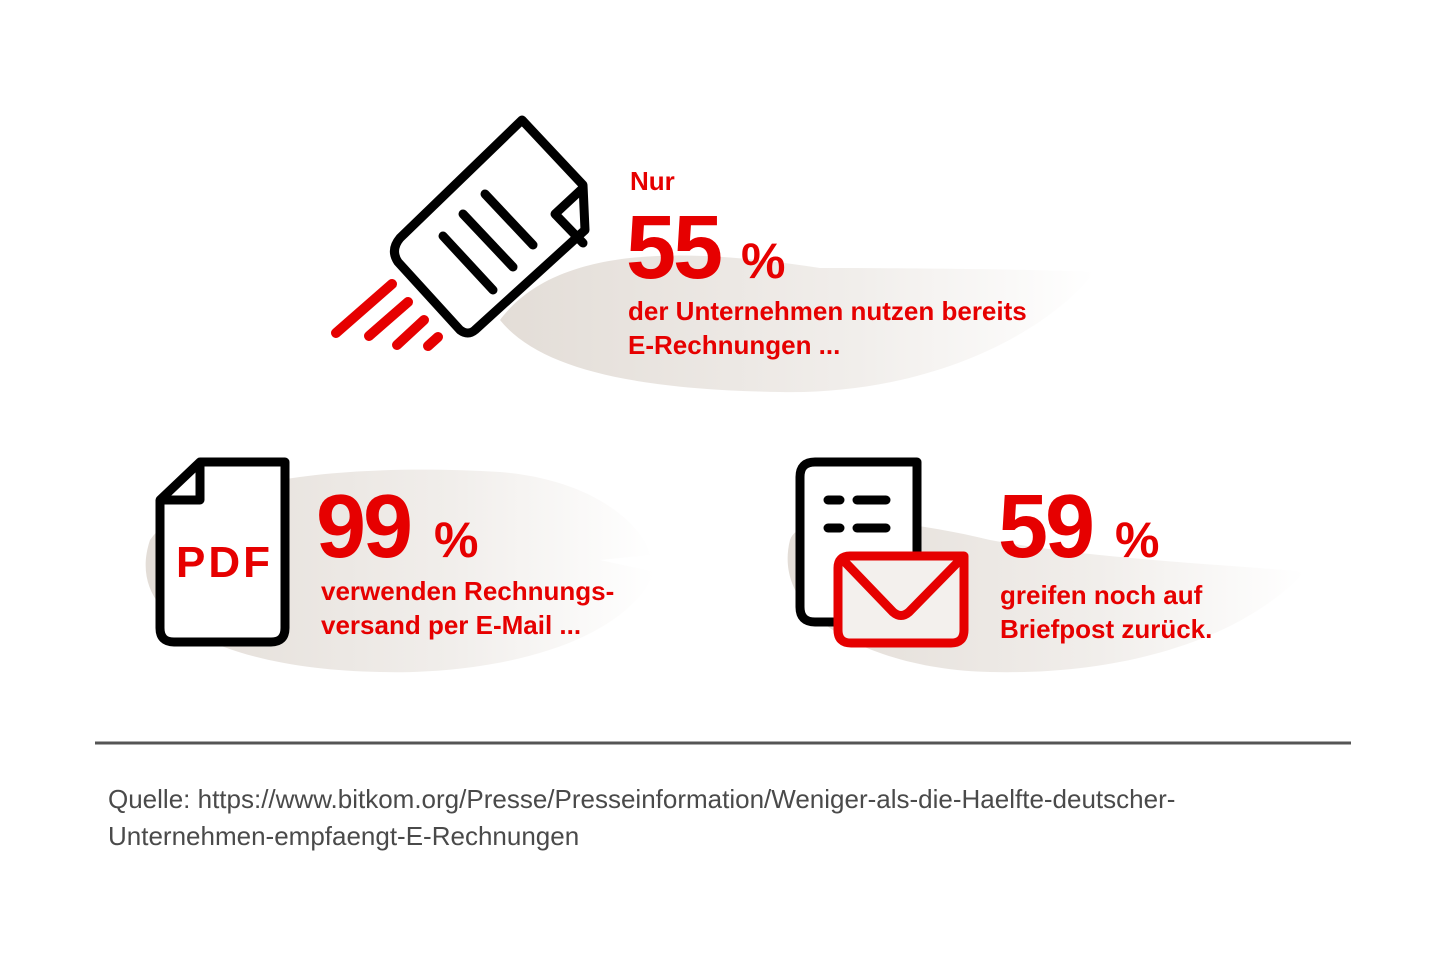  What do you see at coordinates (460, 233) in the screenshot?
I see `flying-document-icon` at bounding box center [460, 233].